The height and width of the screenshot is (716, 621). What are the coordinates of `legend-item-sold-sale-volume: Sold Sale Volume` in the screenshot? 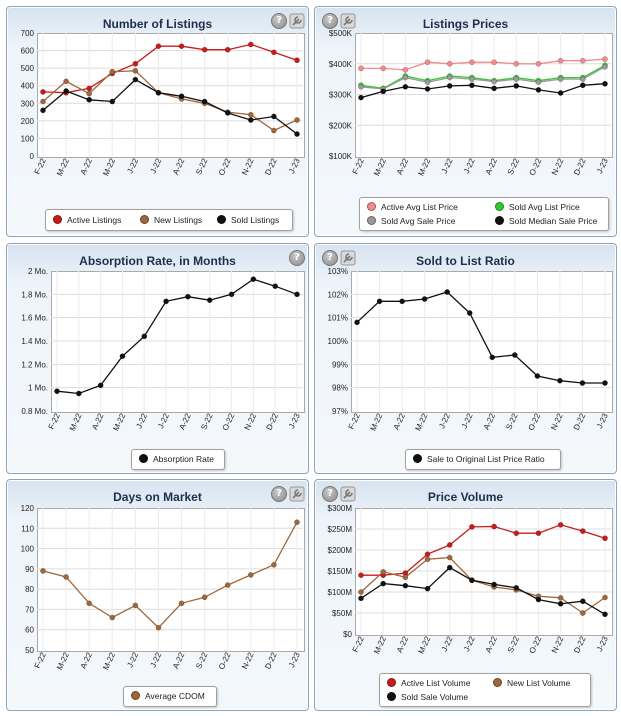 It's located at (427, 697).